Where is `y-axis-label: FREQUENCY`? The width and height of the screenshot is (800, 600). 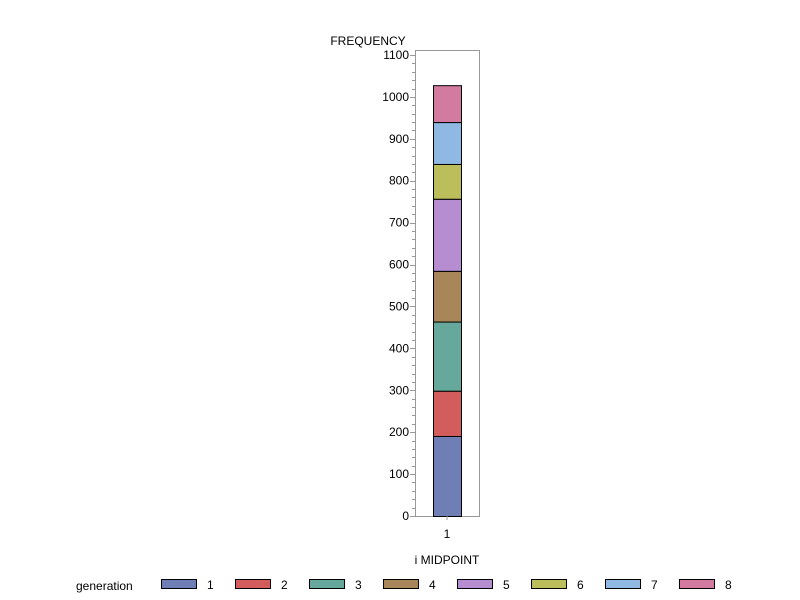
y-axis-label: FREQUENCY is located at coordinates (367, 41).